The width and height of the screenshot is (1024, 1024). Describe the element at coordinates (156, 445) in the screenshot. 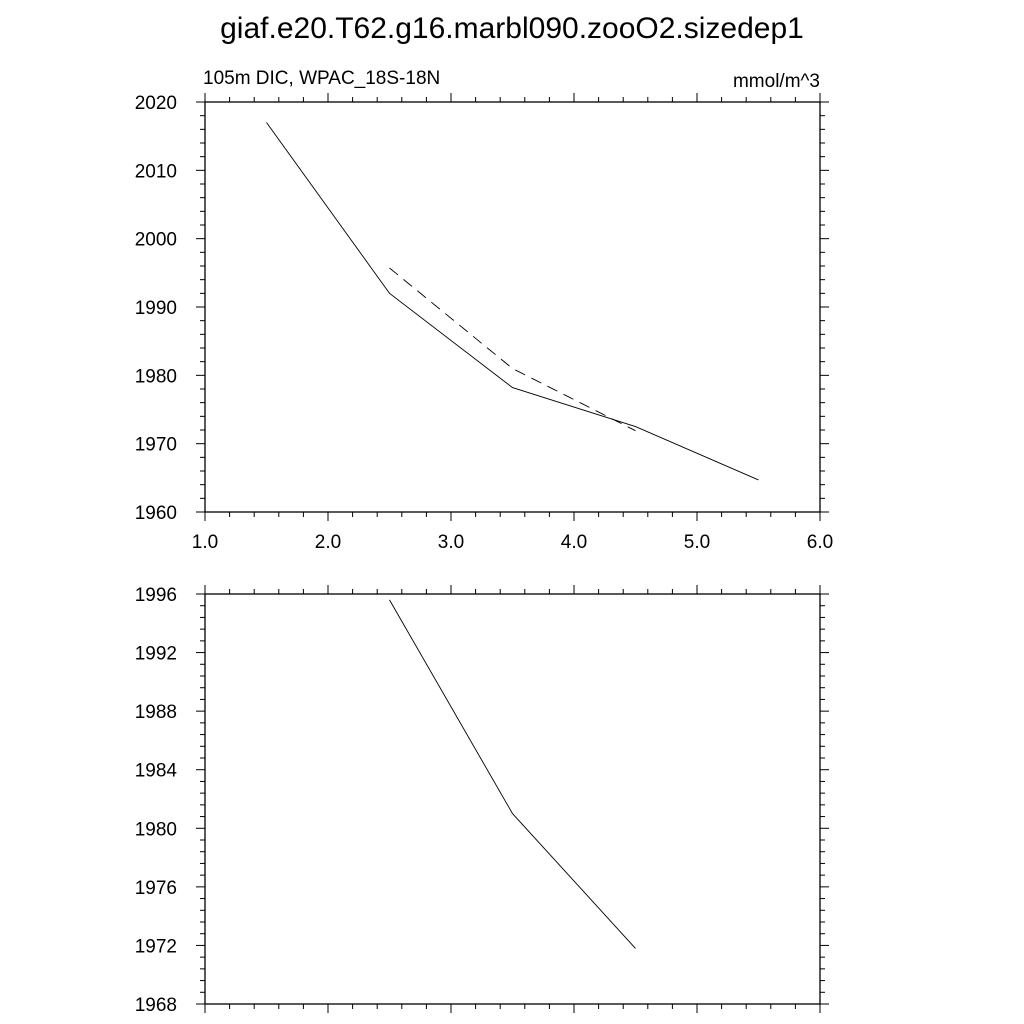

I see `y-tick-label: 1970` at that location.